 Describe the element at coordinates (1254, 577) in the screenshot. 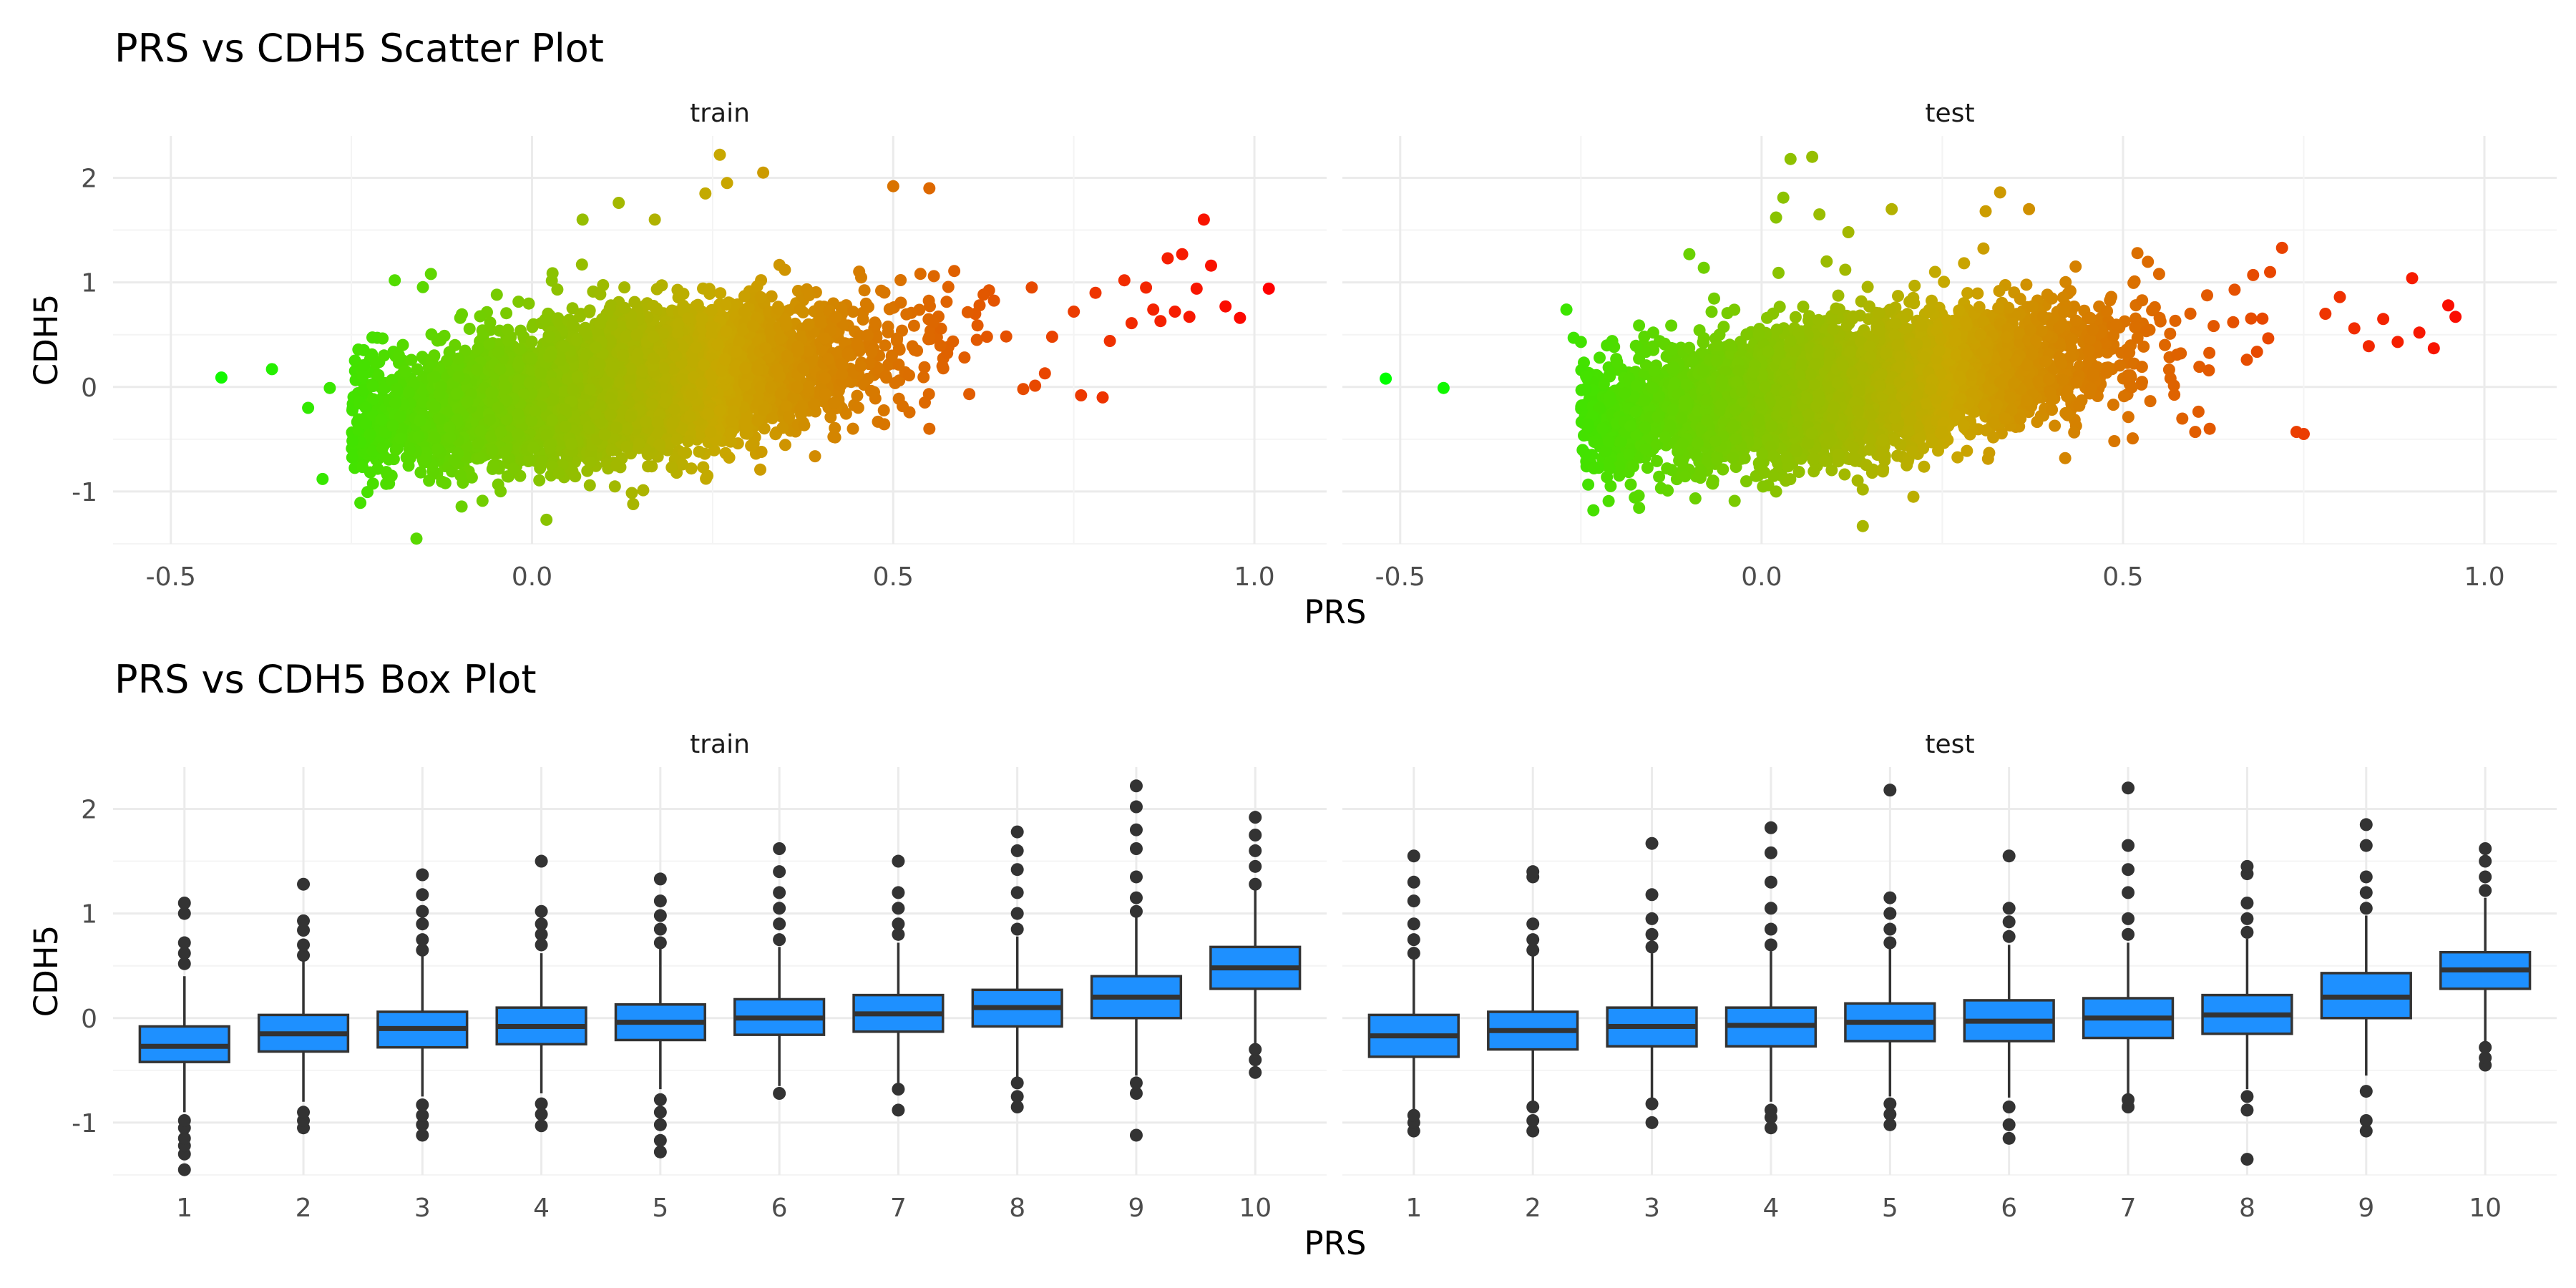

I see `x-tick-label: 1.0` at that location.